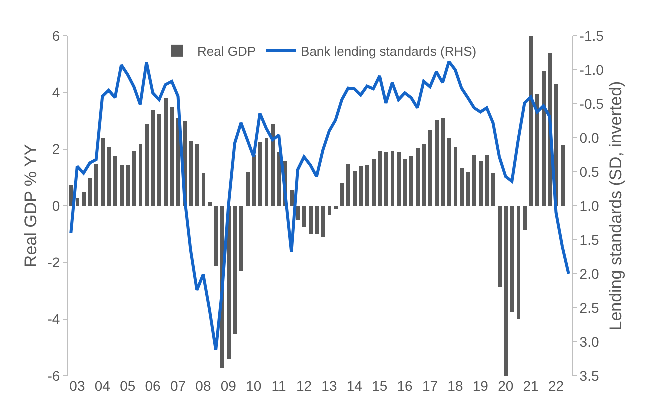  What do you see at coordinates (204, 386) in the screenshot?
I see `x-tick-label: 08` at bounding box center [204, 386].